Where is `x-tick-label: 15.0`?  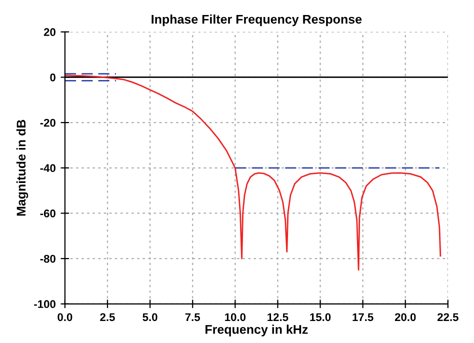 x-tick-label: 15.0 is located at coordinates (320, 317).